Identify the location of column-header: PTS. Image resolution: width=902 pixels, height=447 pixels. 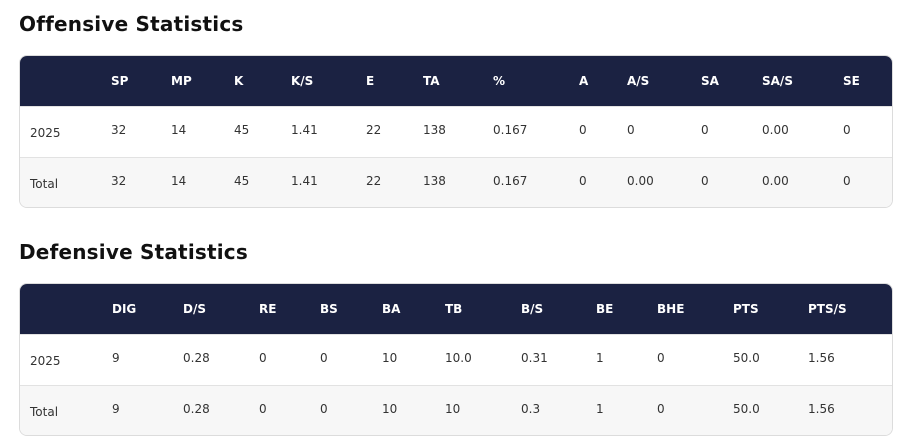
(746, 309).